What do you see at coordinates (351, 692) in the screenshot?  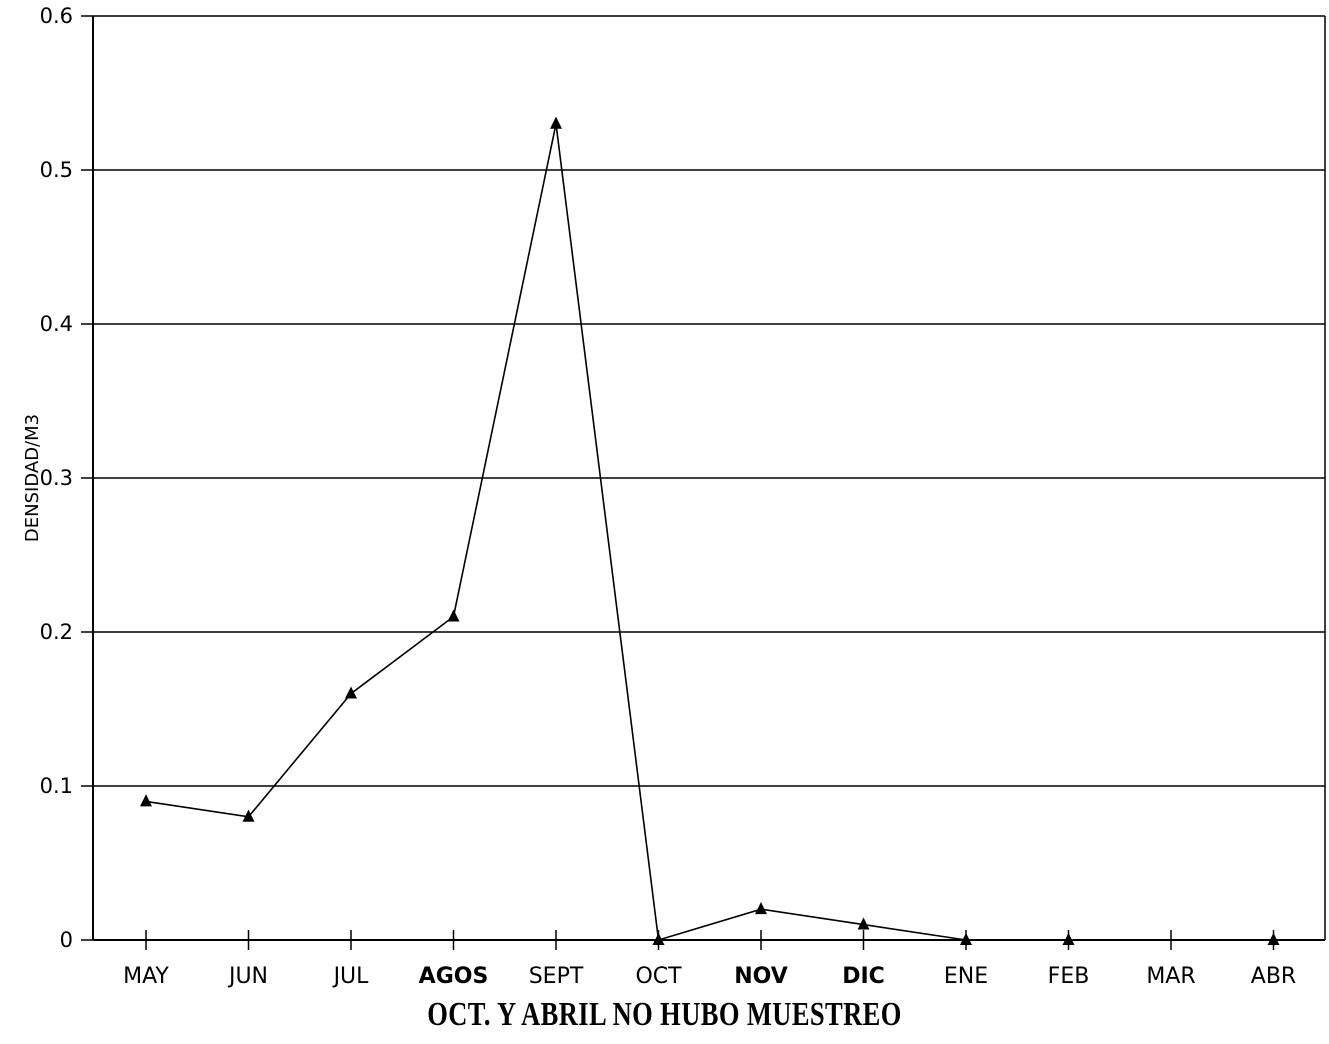 I see `data-point-jul` at bounding box center [351, 692].